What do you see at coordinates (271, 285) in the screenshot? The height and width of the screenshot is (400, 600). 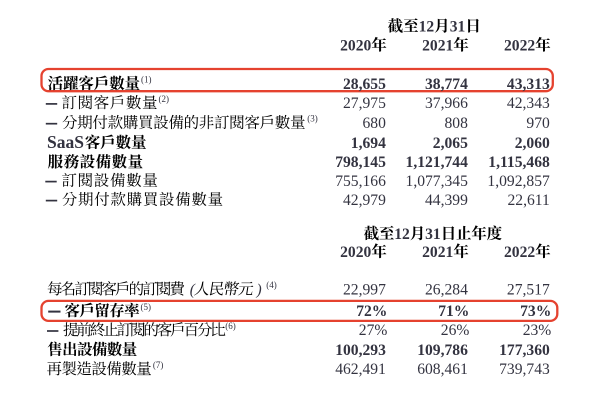 I see `svg-text: (4)` at bounding box center [271, 285].